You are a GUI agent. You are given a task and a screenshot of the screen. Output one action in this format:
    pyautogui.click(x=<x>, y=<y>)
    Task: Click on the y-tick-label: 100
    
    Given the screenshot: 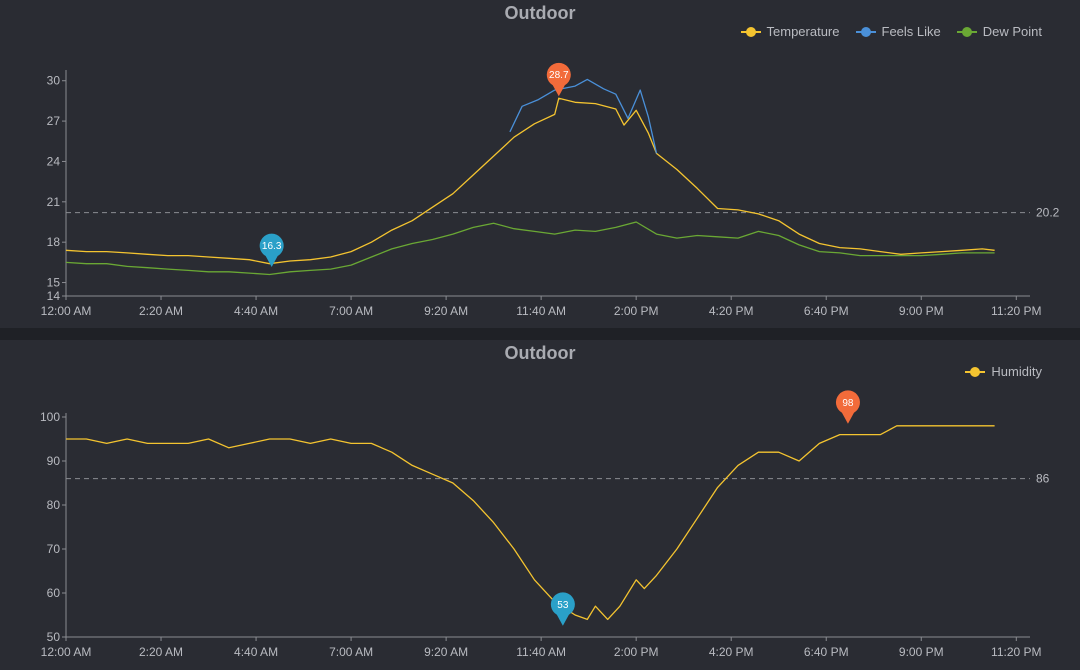 What is the action you would take?
    pyautogui.click(x=50, y=417)
    